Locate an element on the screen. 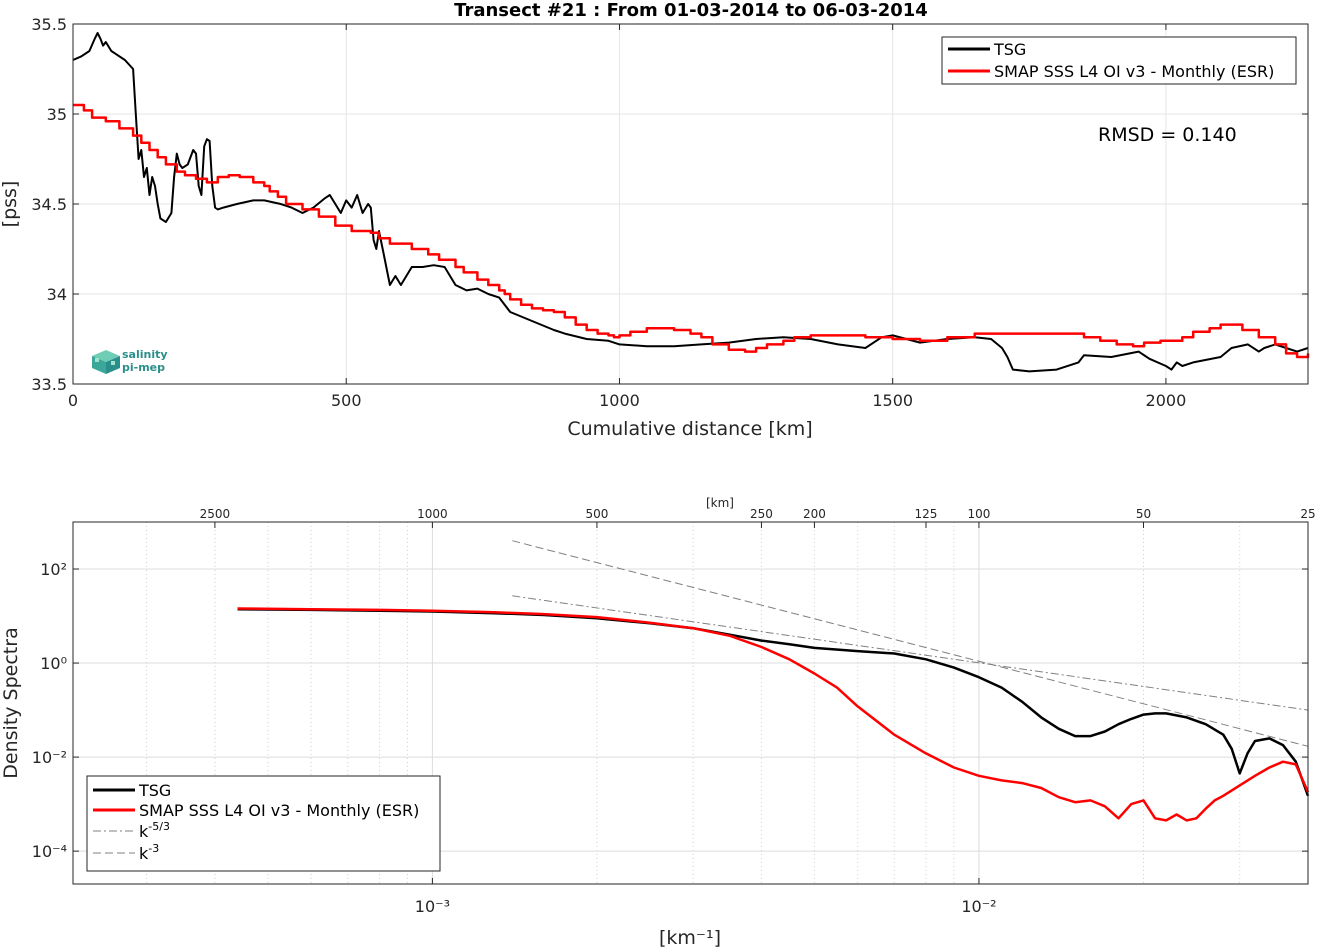  top-tick-label: 100 is located at coordinates (978, 514).